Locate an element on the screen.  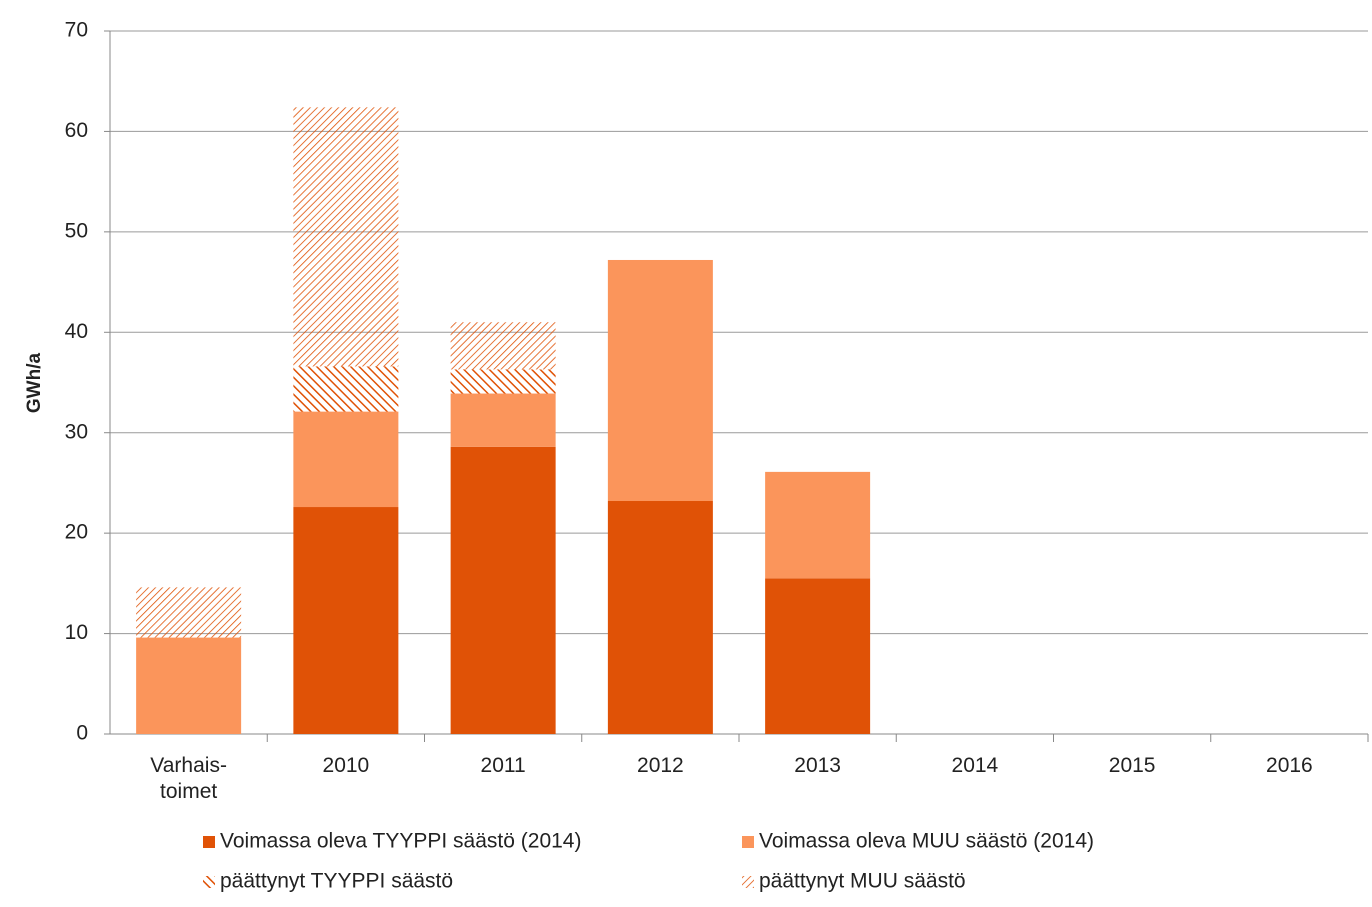
y-tick-label: 50 is located at coordinates (76, 230).